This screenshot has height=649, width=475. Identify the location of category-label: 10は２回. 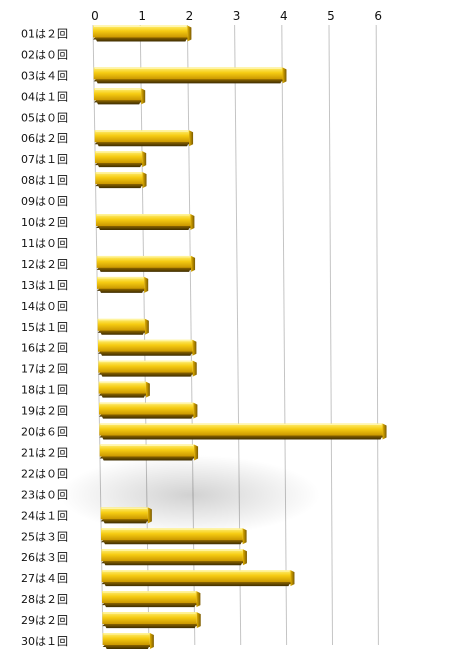
(44, 222).